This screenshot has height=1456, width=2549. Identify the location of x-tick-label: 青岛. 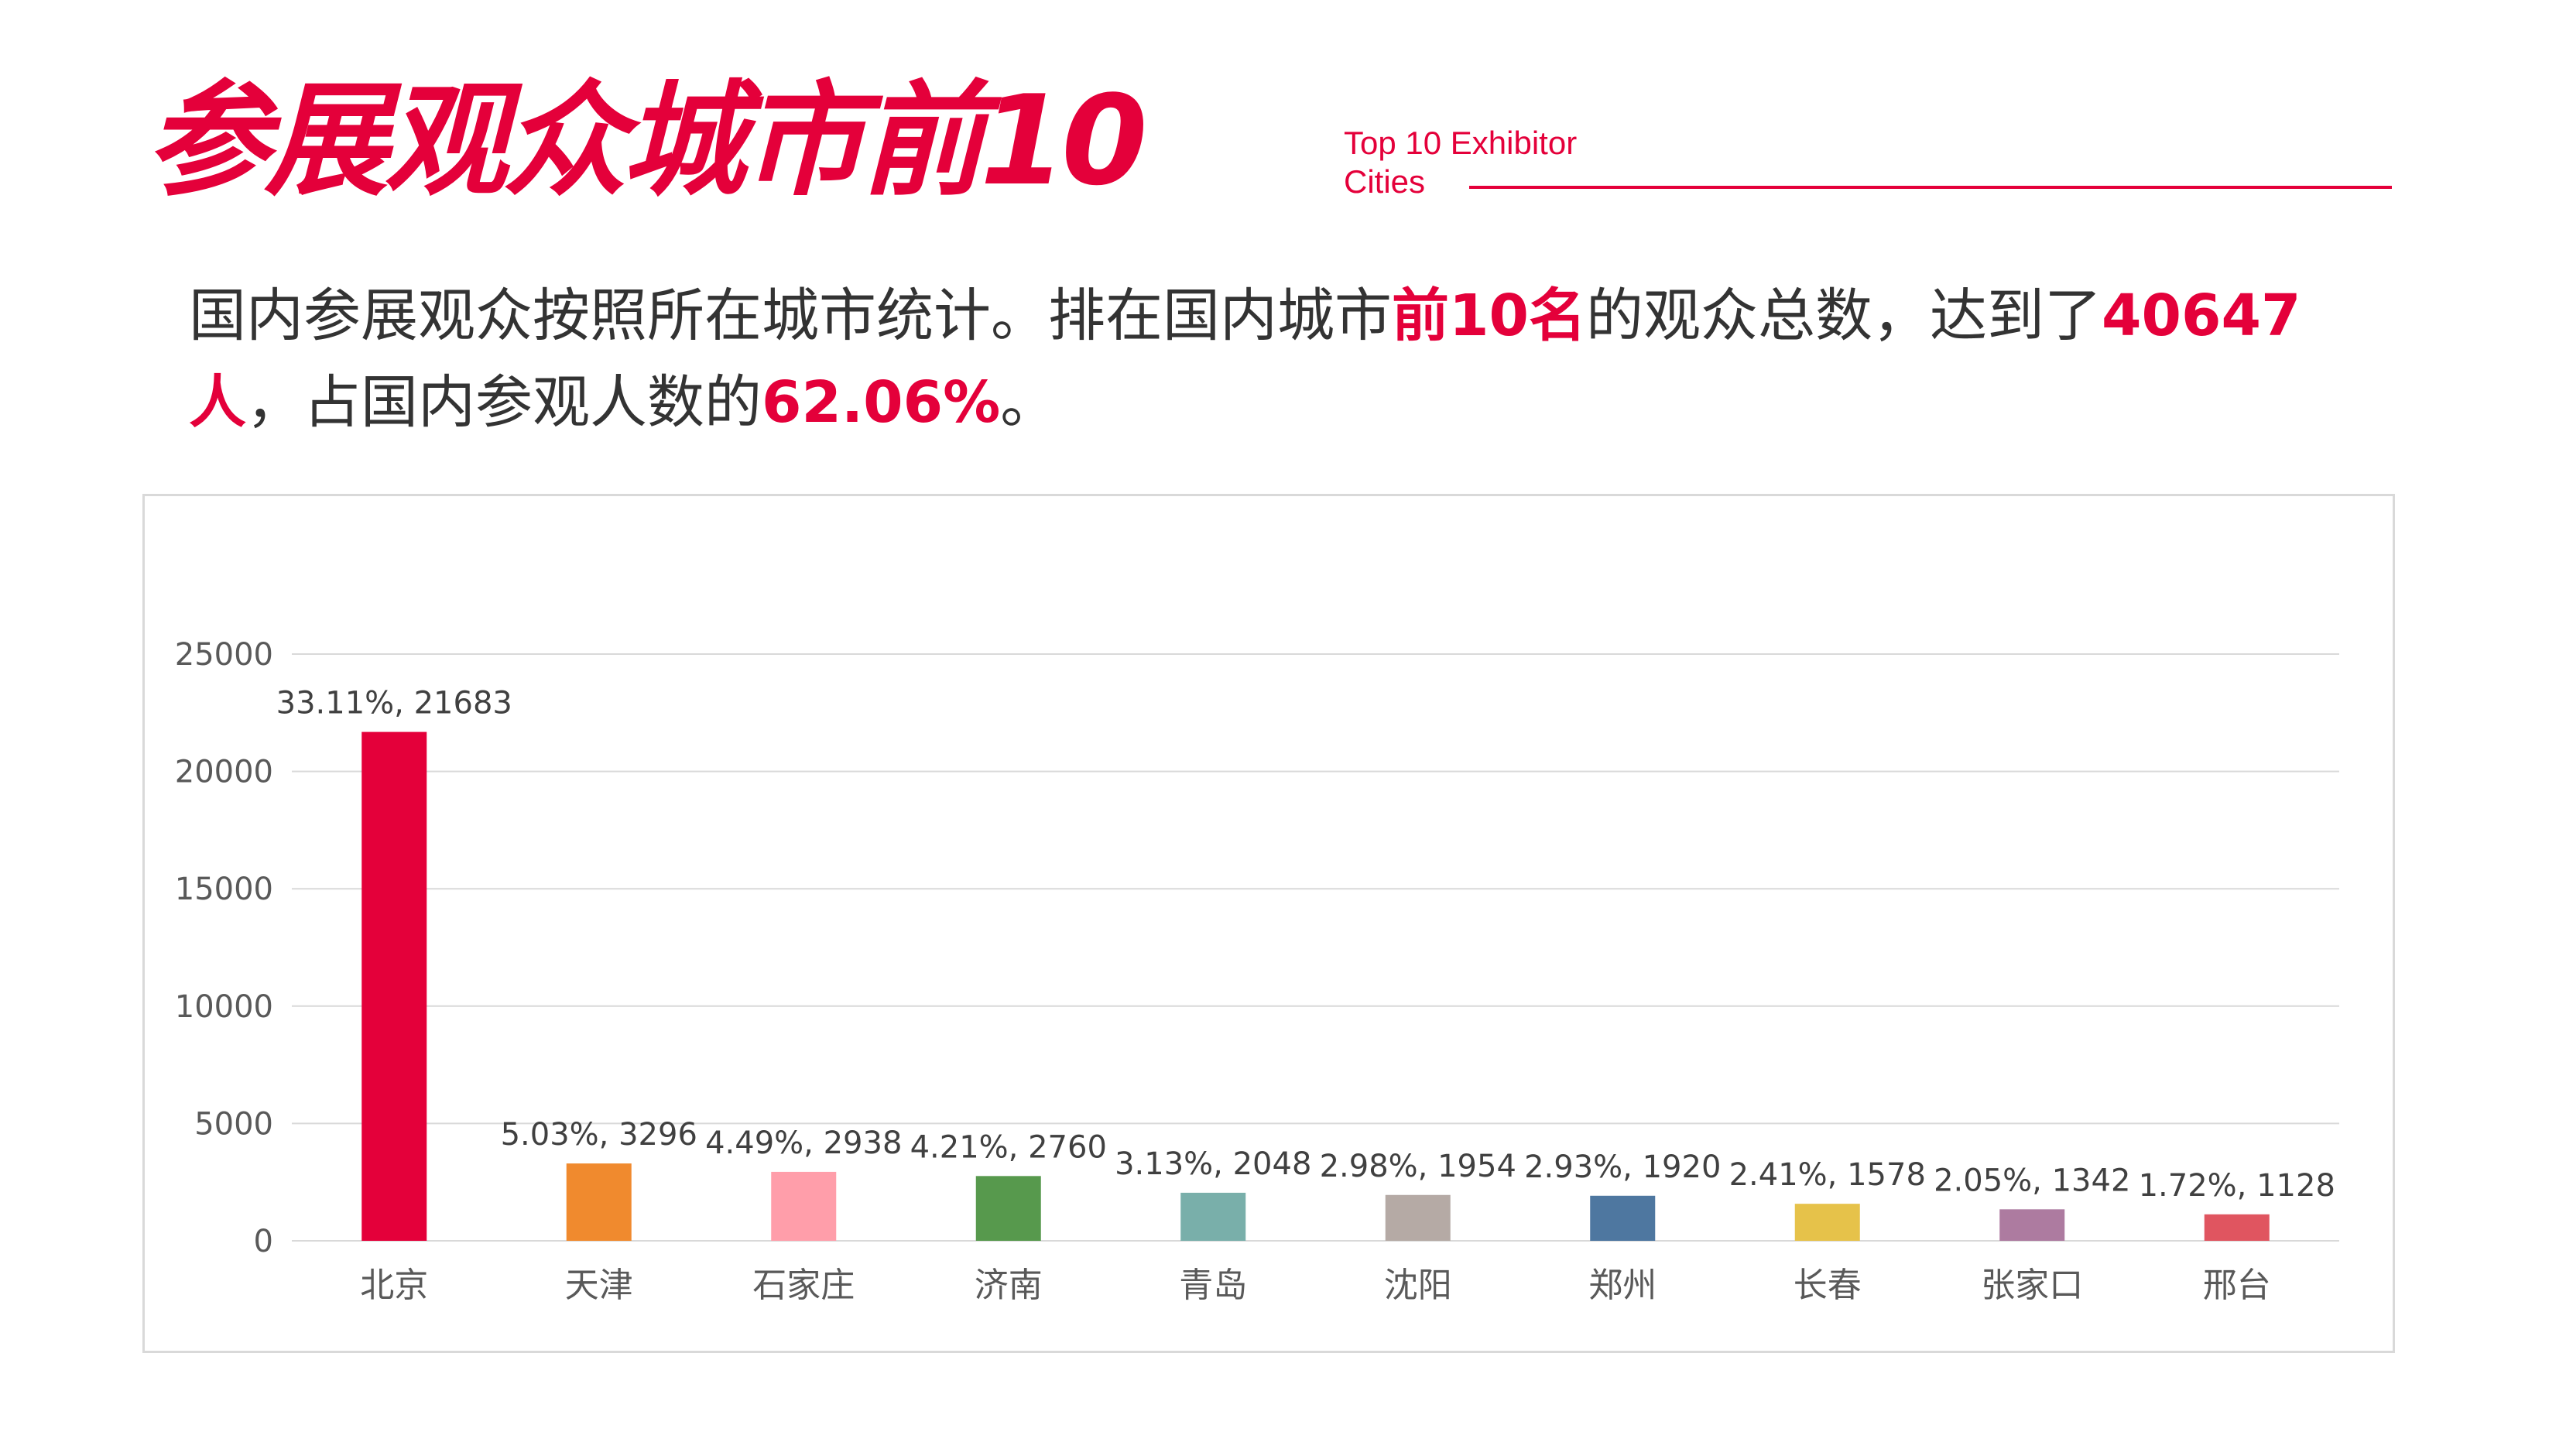
(1213, 1285).